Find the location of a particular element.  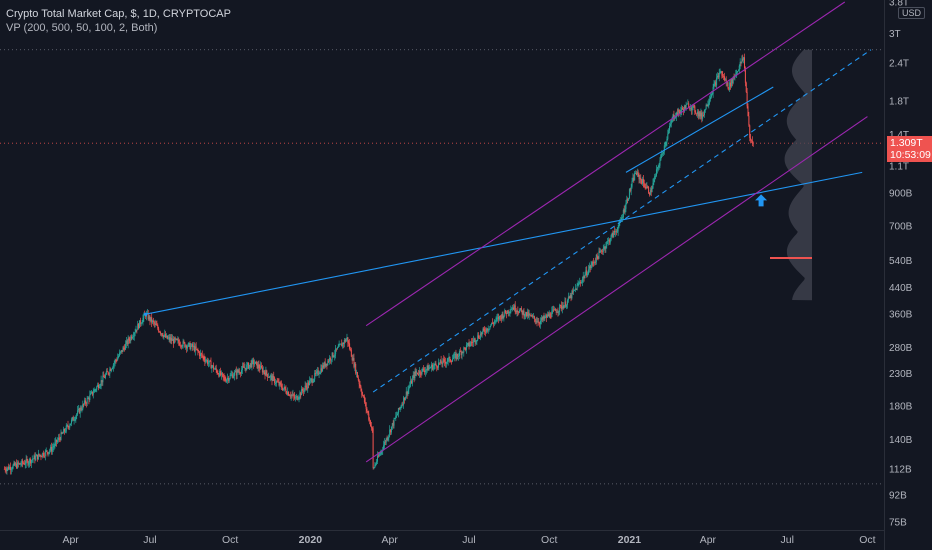

currency-badge: USD is located at coordinates (912, 13).